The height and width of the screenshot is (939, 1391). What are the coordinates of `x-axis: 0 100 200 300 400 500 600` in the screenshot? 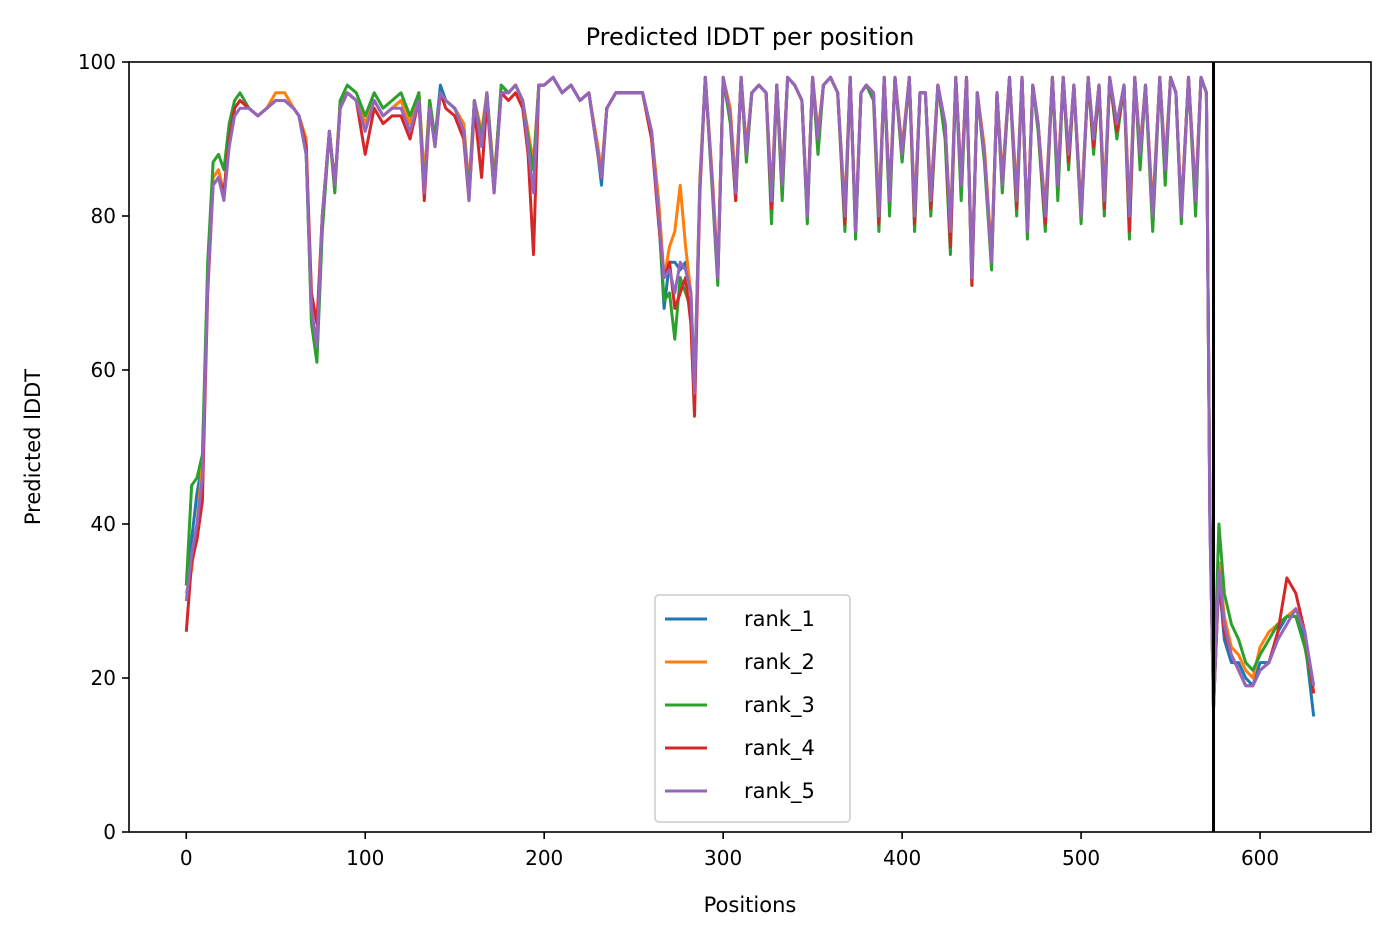 It's located at (729, 851).